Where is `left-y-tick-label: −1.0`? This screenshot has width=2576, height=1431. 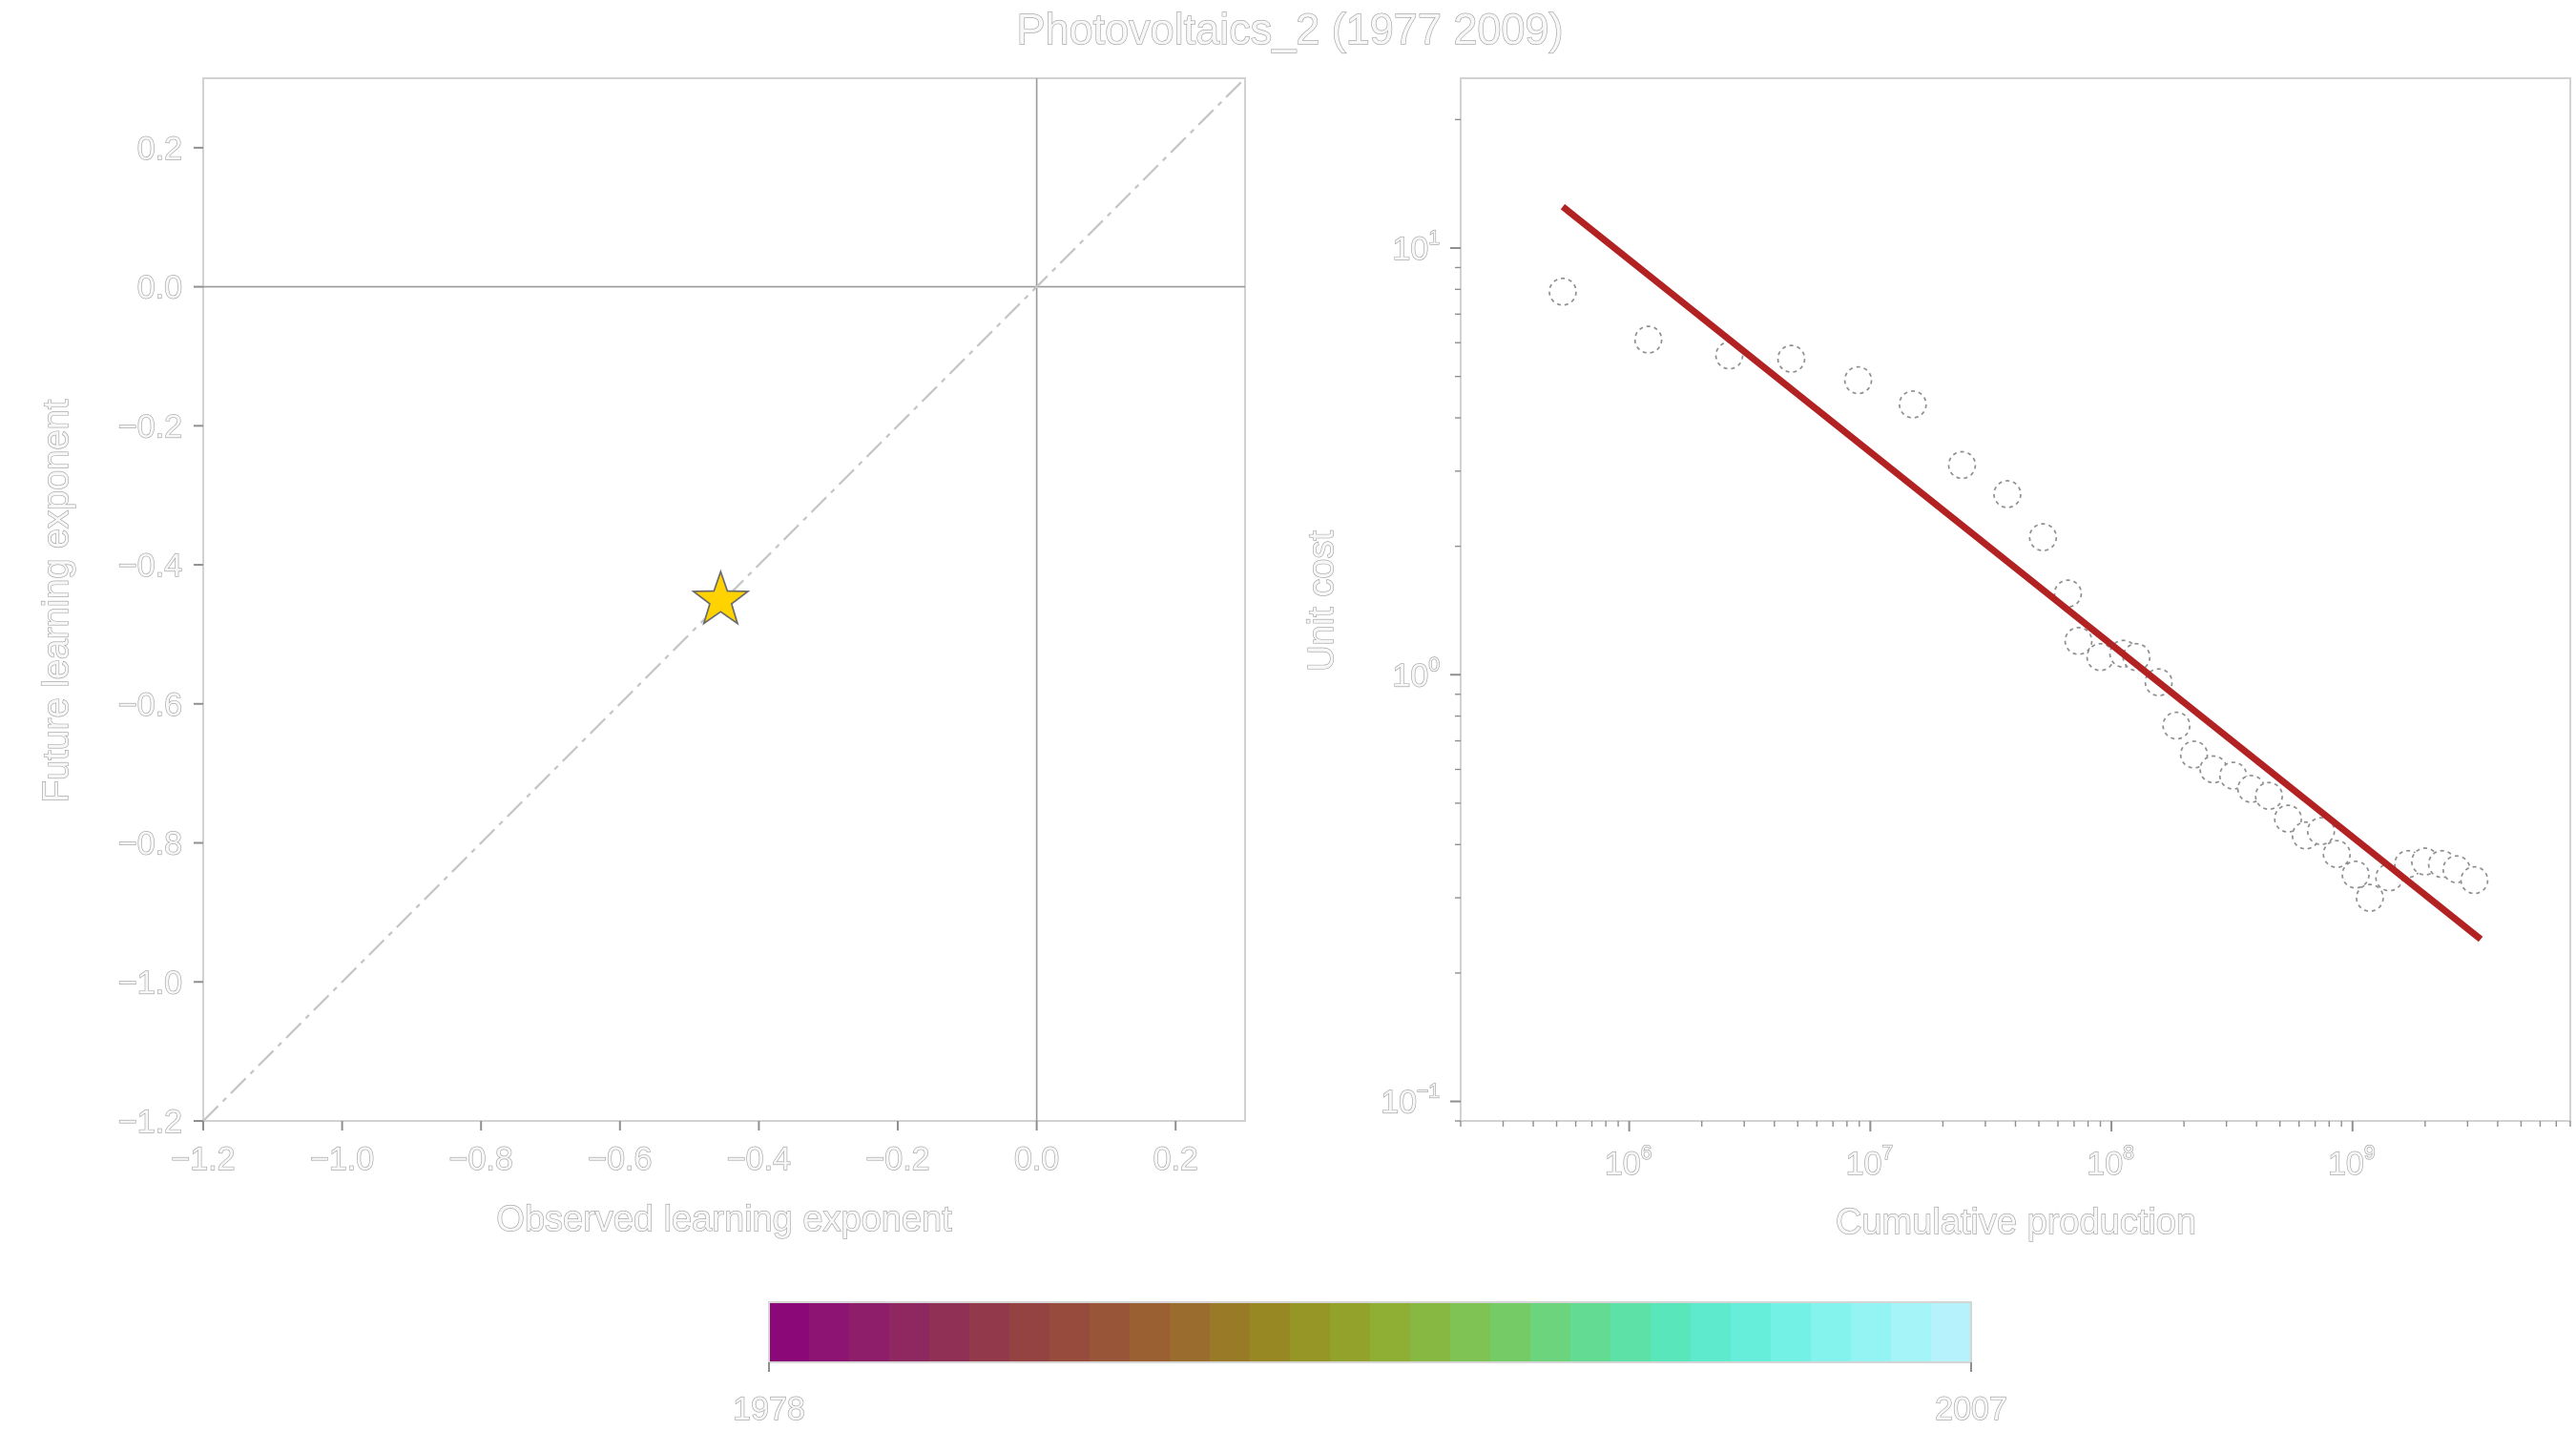
left-y-tick-label: −1.0 is located at coordinates (150, 982).